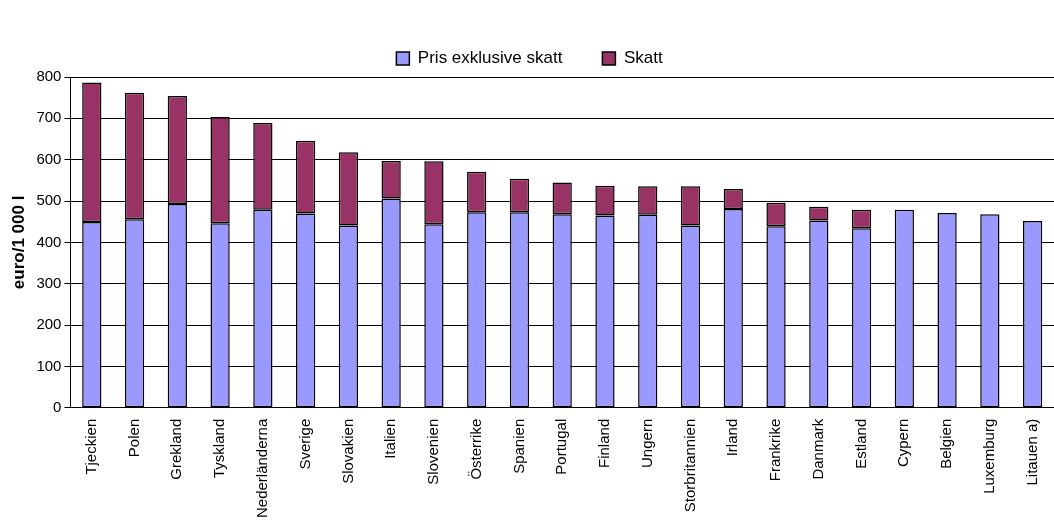 The image size is (1054, 526). I want to click on x-tick-label: Estland, so click(860, 443).